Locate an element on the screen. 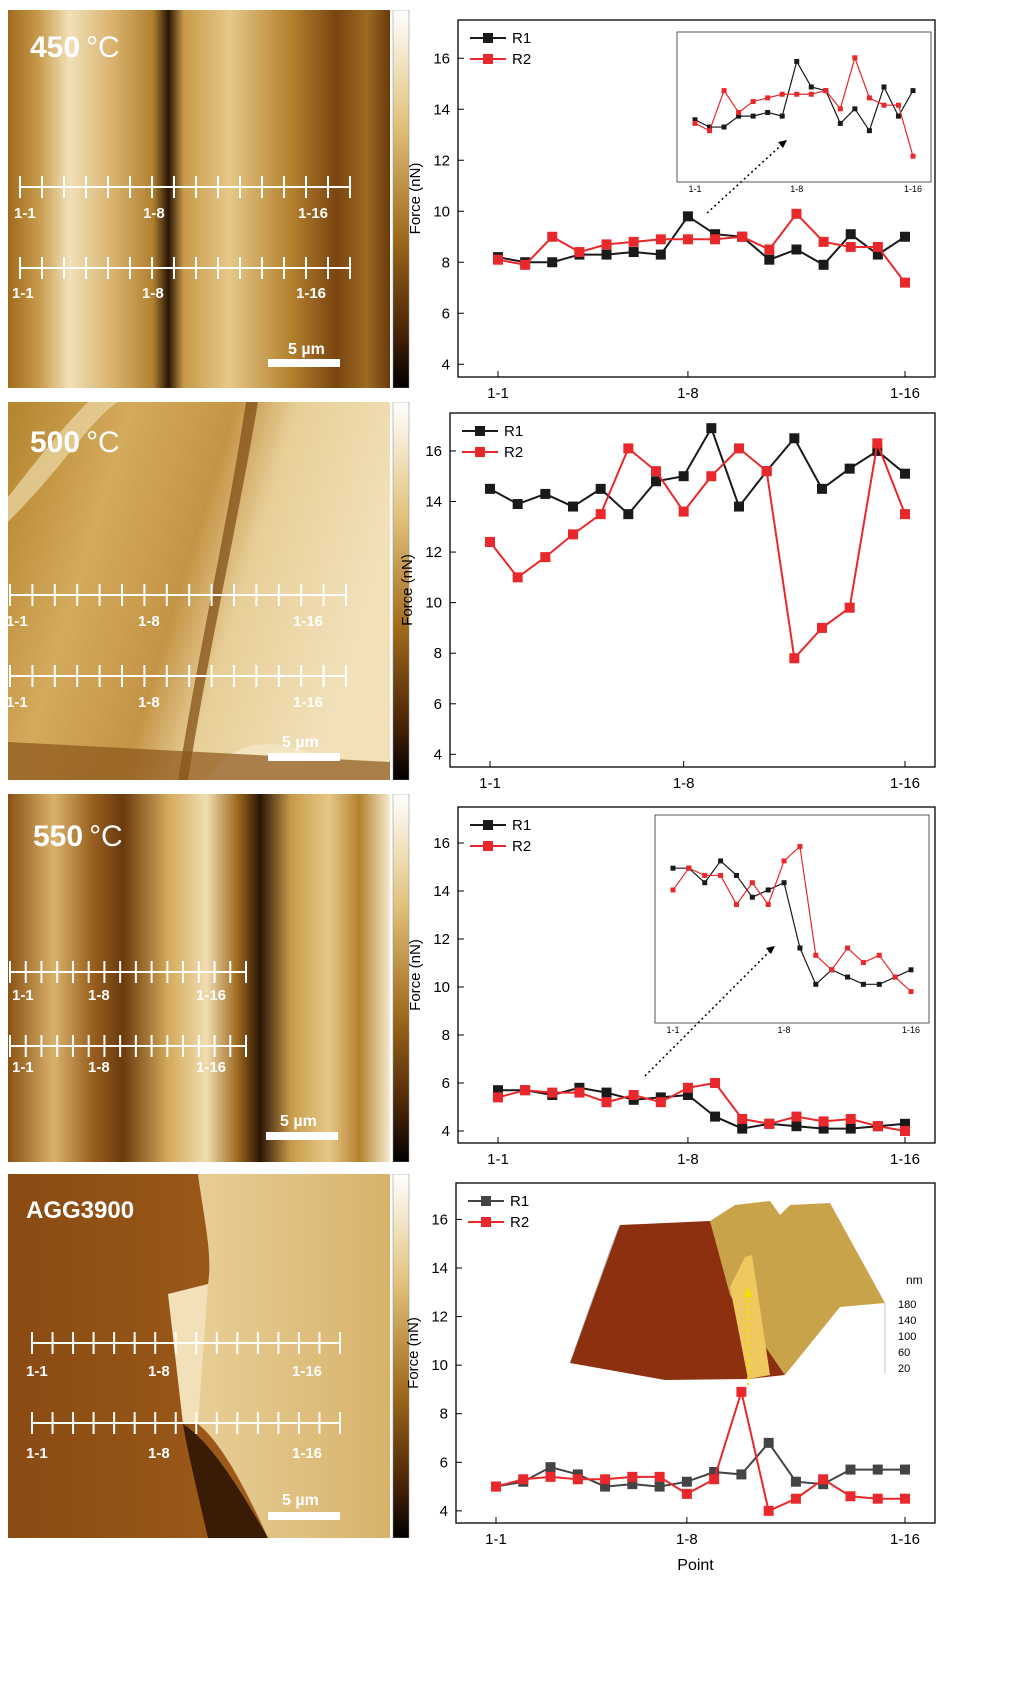 The width and height of the screenshot is (1017, 1702). x-tick-label: 1-8 is located at coordinates (687, 1539).